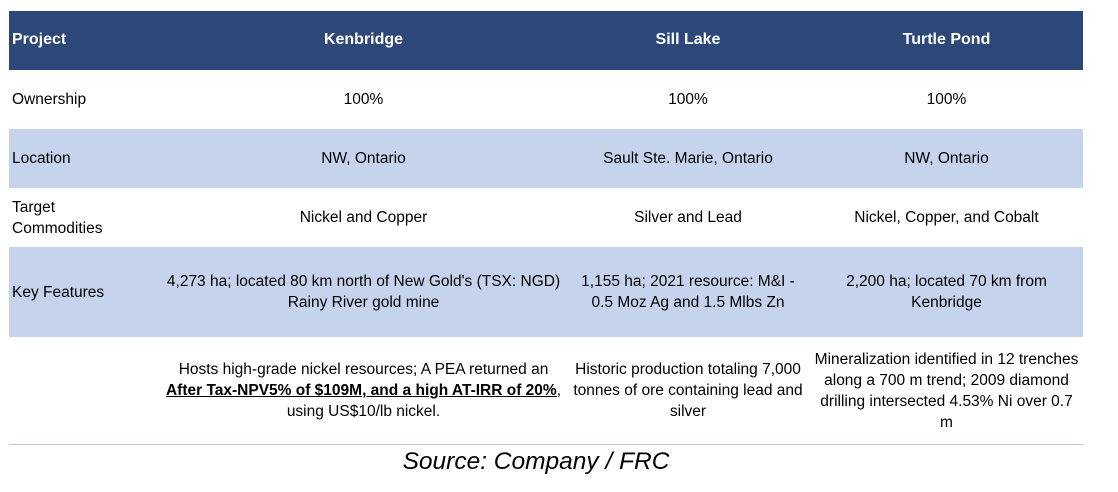  What do you see at coordinates (58, 292) in the screenshot?
I see `key-features-label: Key Features` at bounding box center [58, 292].